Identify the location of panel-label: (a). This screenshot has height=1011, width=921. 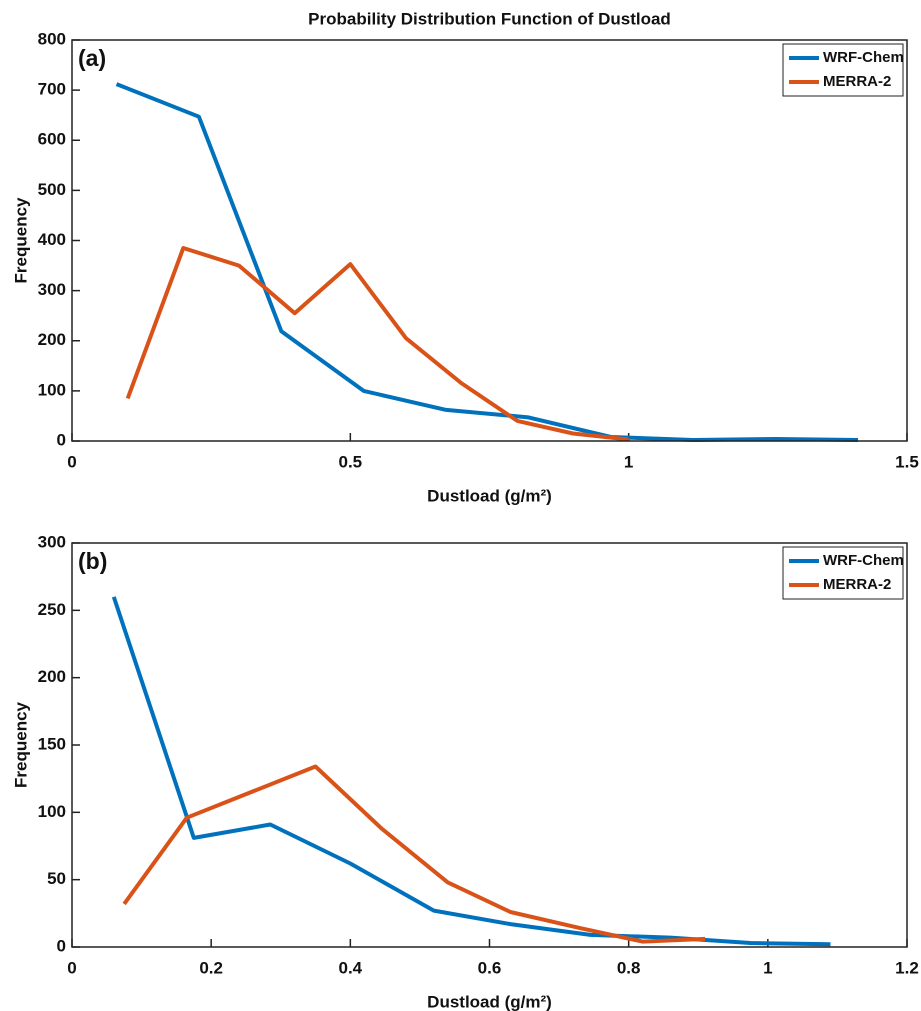
(92, 58).